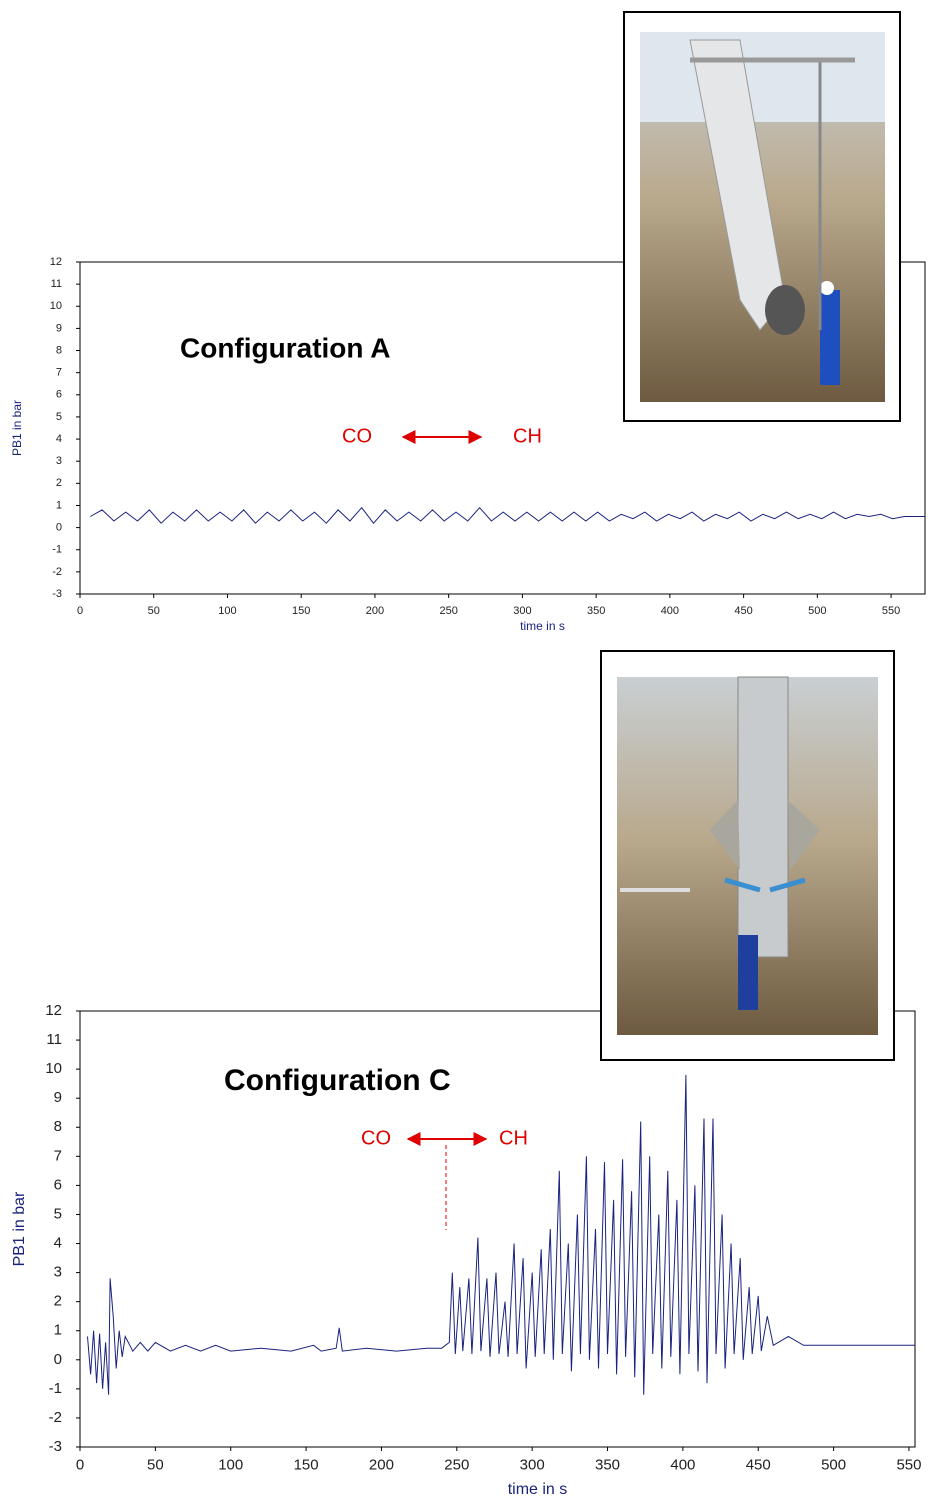 This screenshot has height=1502, width=930. I want to click on annotation-title: Configuration C, so click(337, 1080).